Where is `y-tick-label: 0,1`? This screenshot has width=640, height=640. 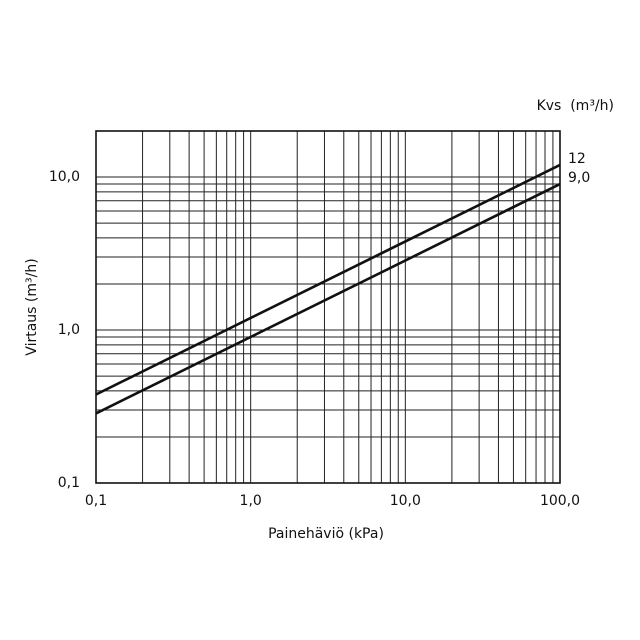
y-tick-label: 0,1 is located at coordinates (69, 483).